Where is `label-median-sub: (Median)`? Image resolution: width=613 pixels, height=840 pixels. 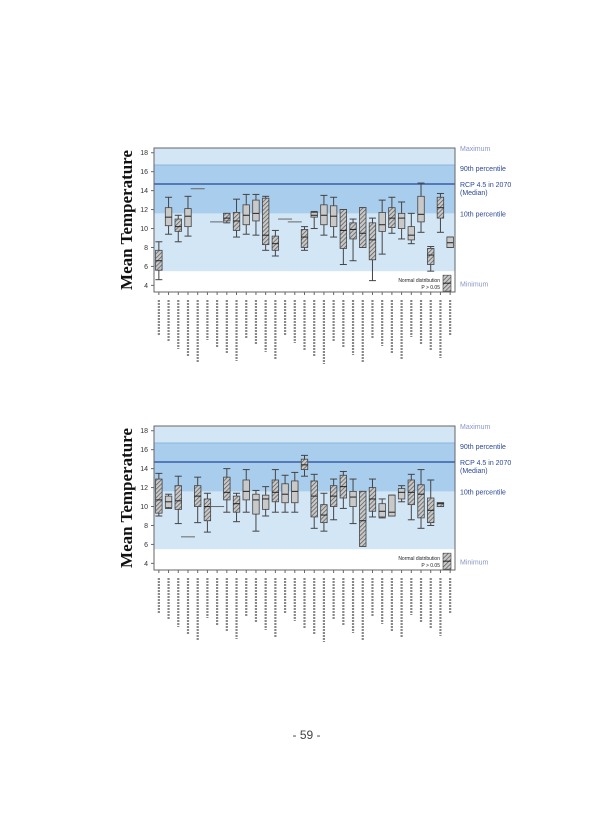 label-median-sub: (Median) is located at coordinates (474, 471).